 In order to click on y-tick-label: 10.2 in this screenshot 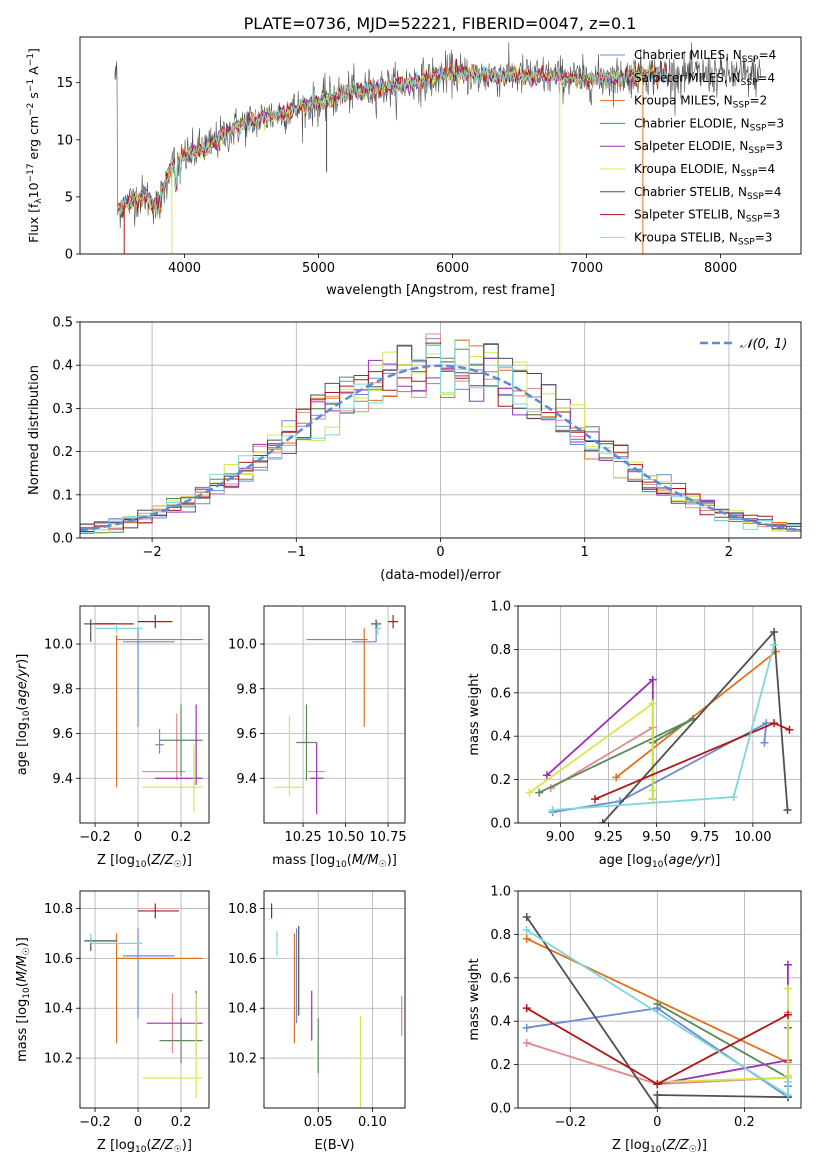, I will do `click(242, 1059)`.